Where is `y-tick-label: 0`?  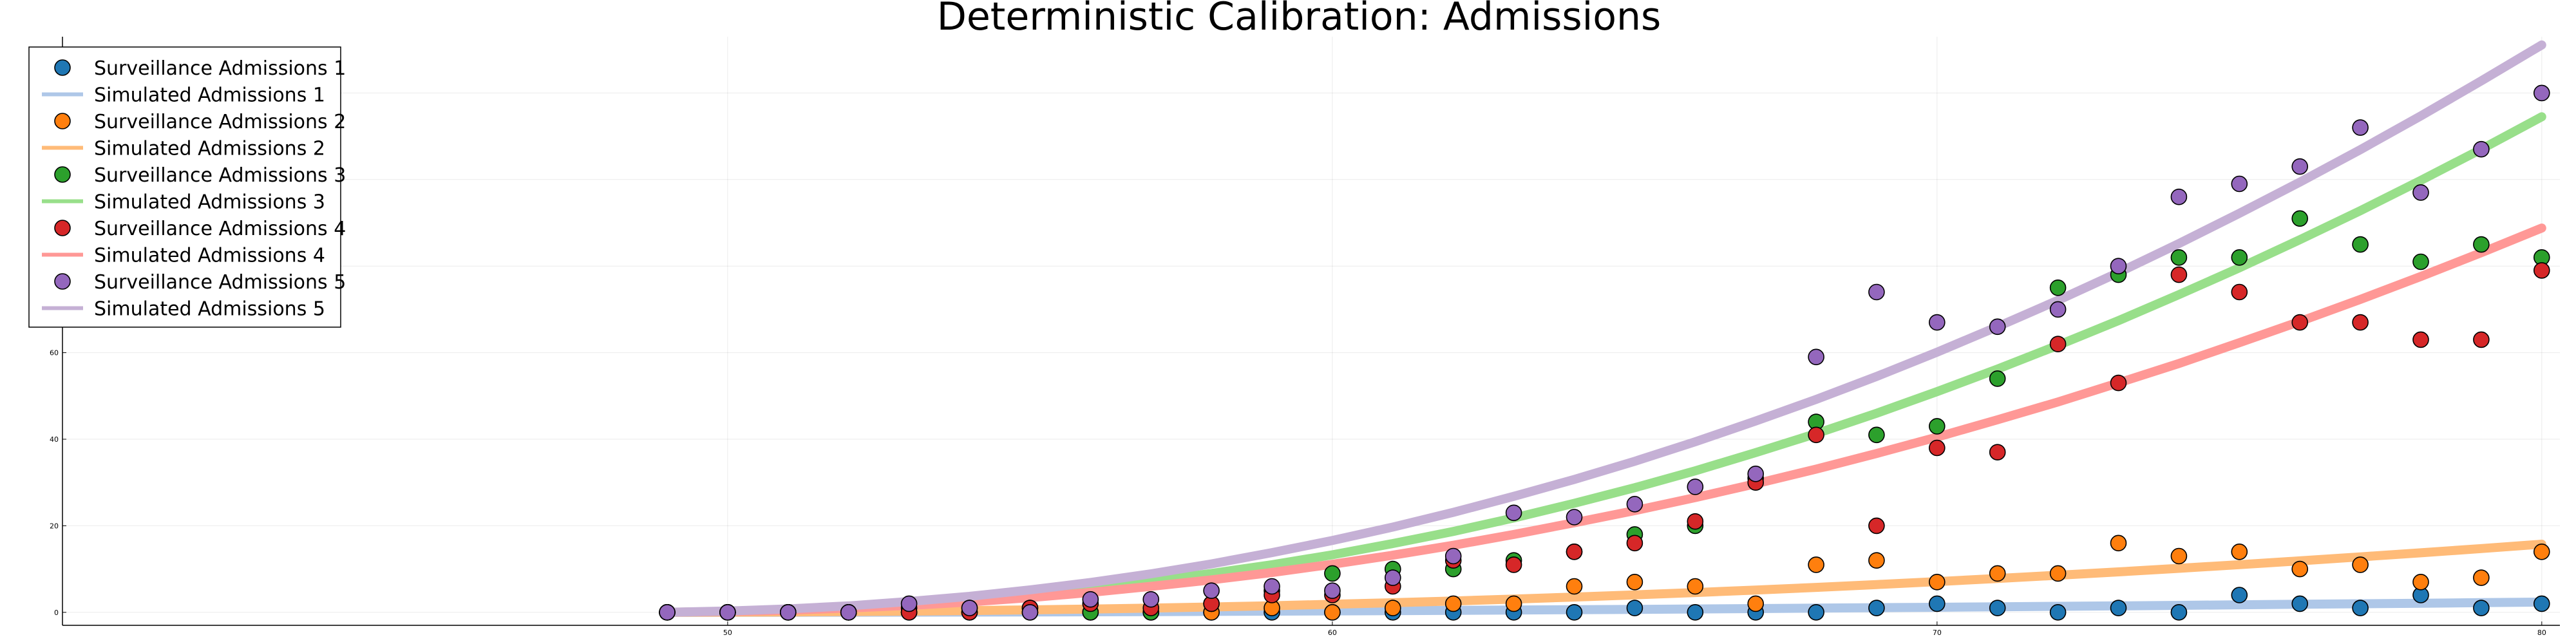
y-tick-label: 0 is located at coordinates (56, 613).